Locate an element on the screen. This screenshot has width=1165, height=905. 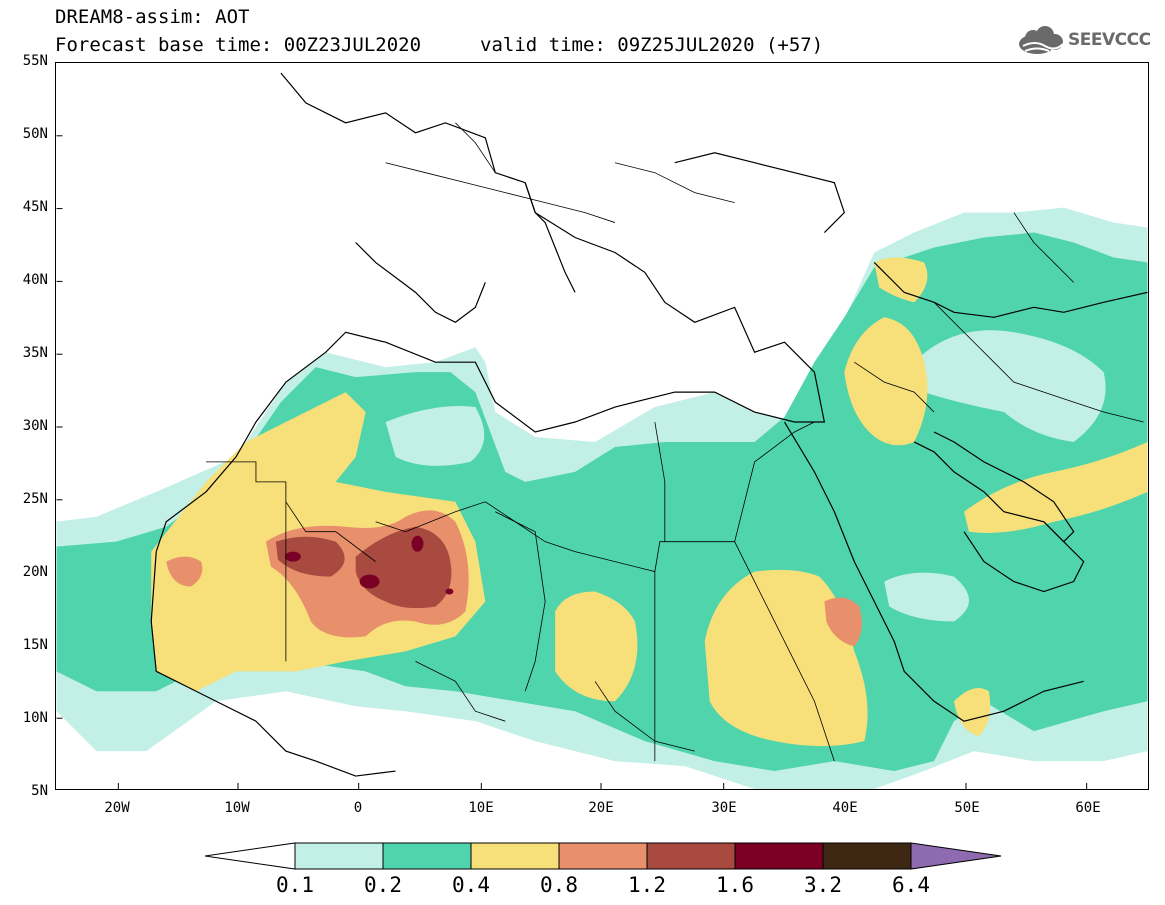
colorbar-bin-3.2 is located at coordinates (867, 856).